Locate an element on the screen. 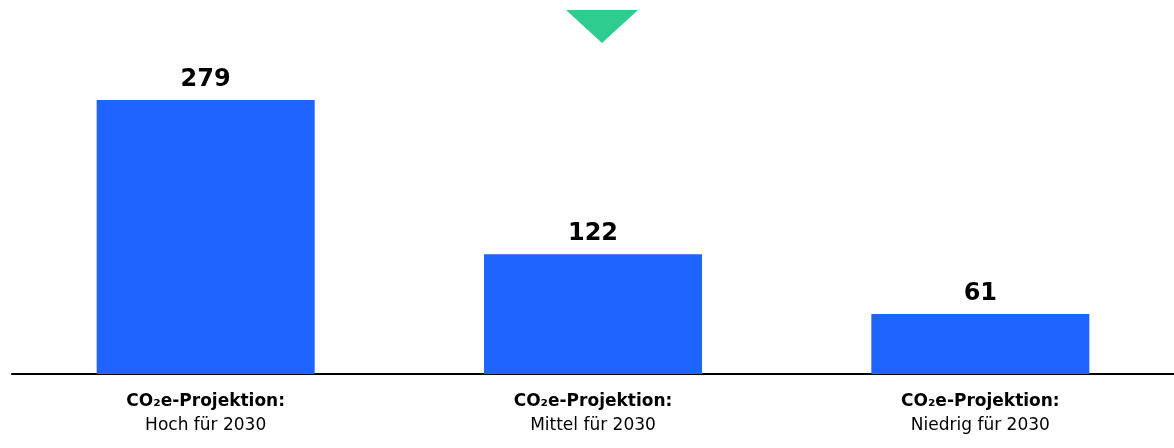 The image size is (1174, 448). x-tick-label: CO₂e-Projektion: Niedrig für 2030 is located at coordinates (980, 412).